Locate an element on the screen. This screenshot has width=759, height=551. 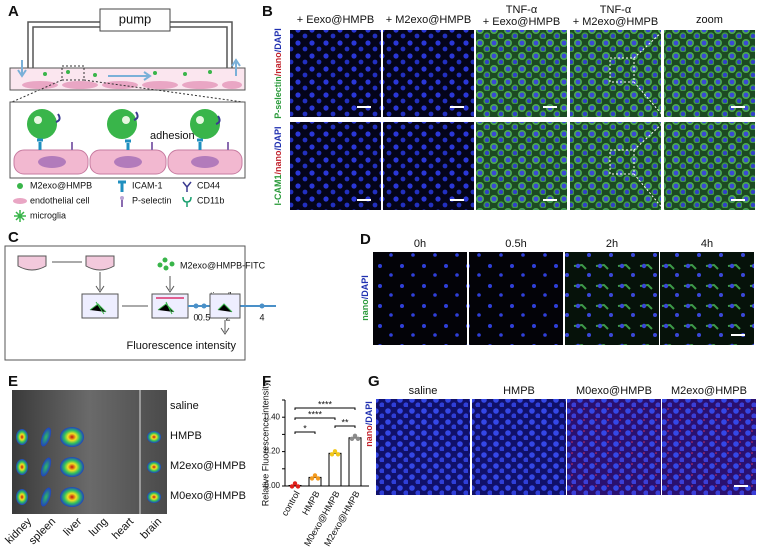
column-header: + M2exo@HMPB is located at coordinates (615, 22).